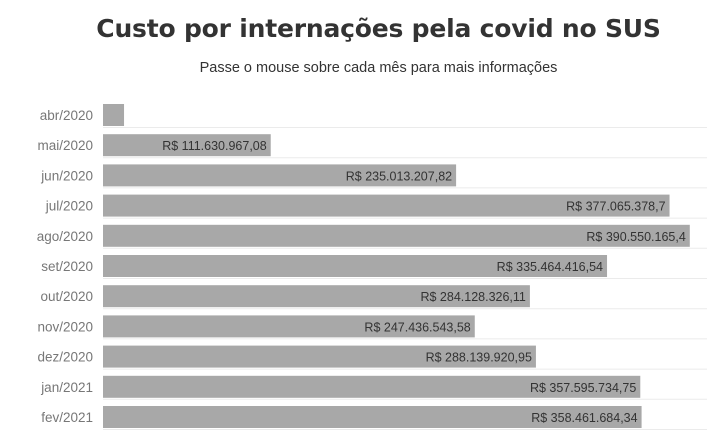 This screenshot has height=447, width=707. I want to click on category-label: ago/2020, so click(65, 236).